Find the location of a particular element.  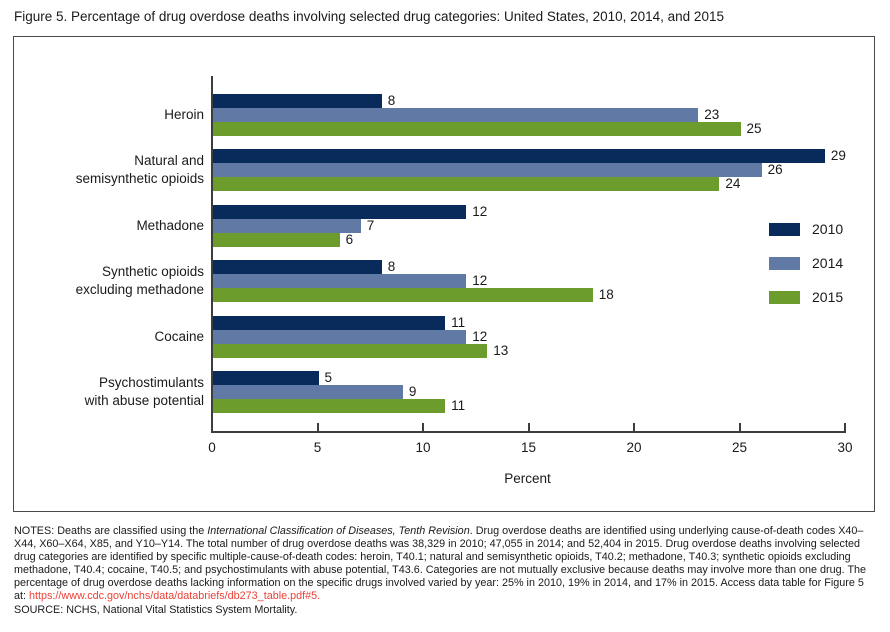

tick-label: 20 is located at coordinates (634, 447).